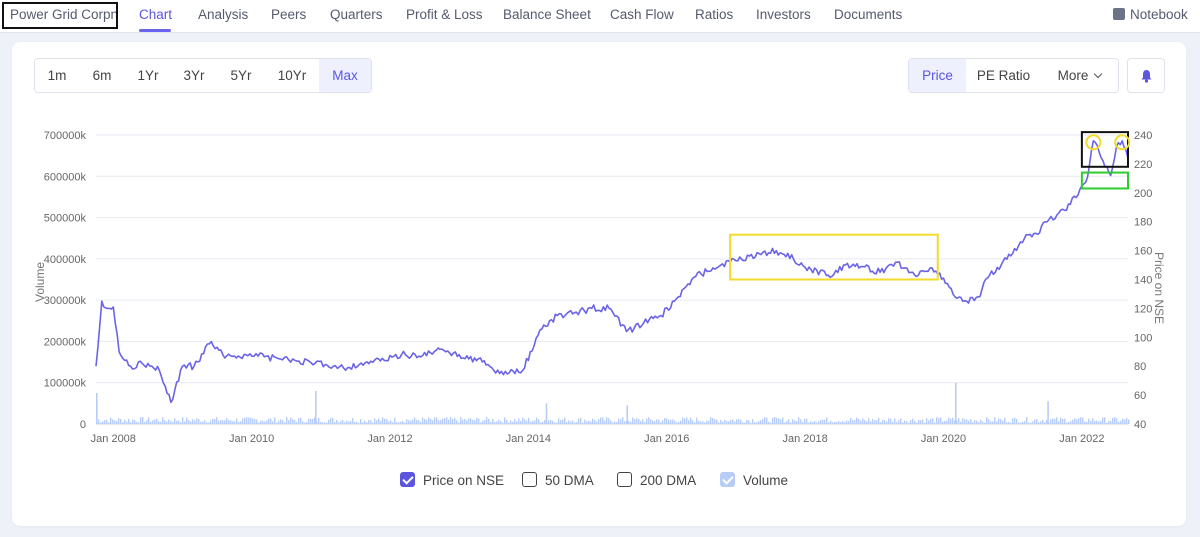 The image size is (1200, 537). Describe the element at coordinates (1140, 367) in the screenshot. I see `right-axis-tick-label: 80` at that location.